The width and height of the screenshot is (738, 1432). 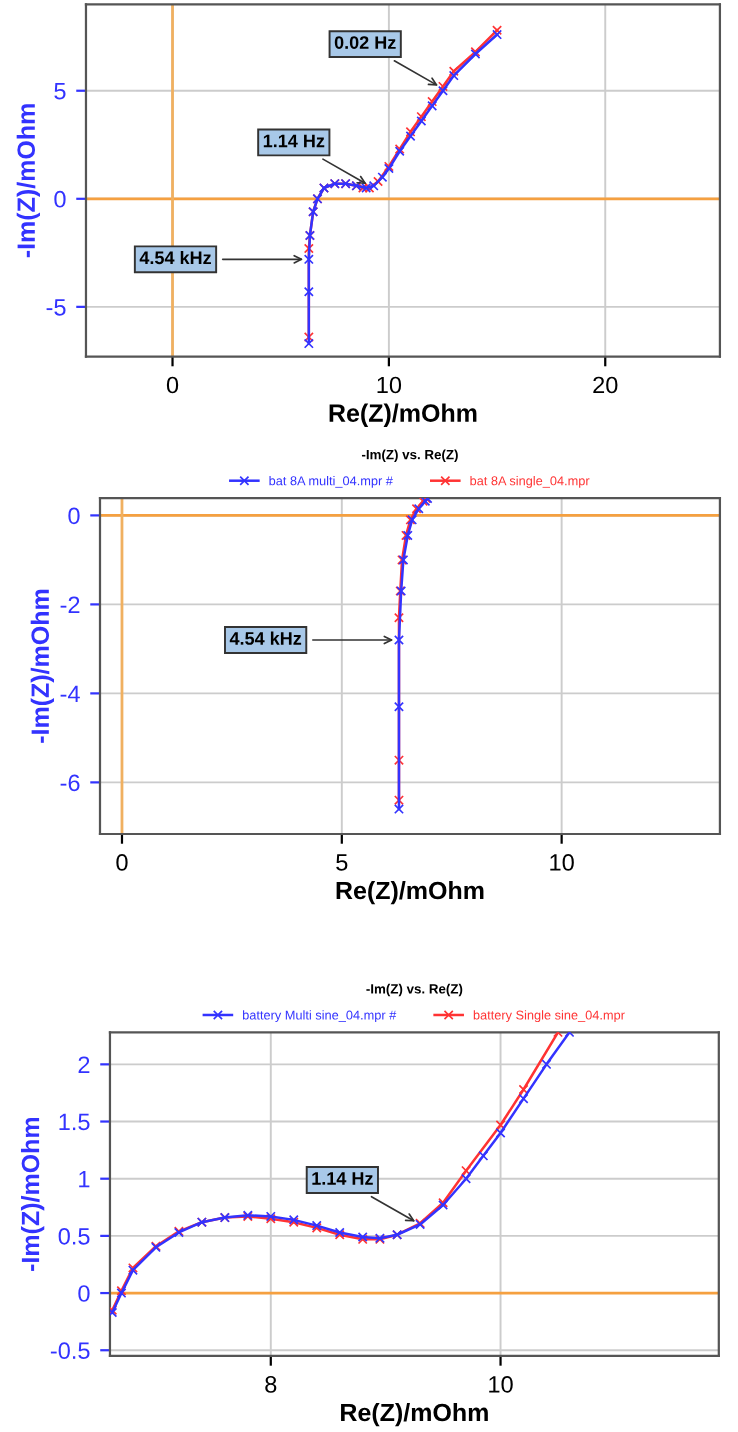 What do you see at coordinates (70, 604) in the screenshot?
I see `y-tick-label: -2` at bounding box center [70, 604].